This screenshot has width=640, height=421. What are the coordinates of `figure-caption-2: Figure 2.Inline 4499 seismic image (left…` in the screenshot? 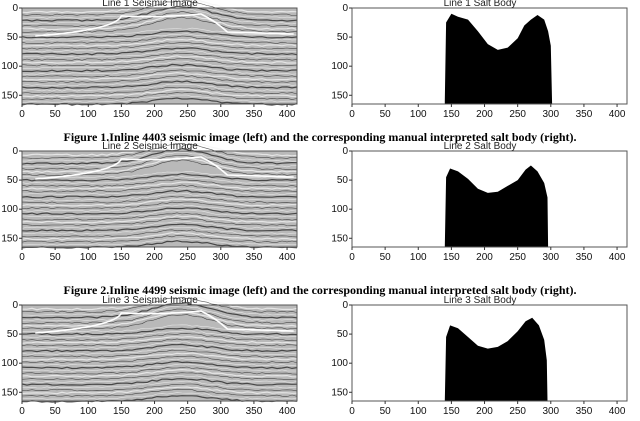 It's located at (320, 290).